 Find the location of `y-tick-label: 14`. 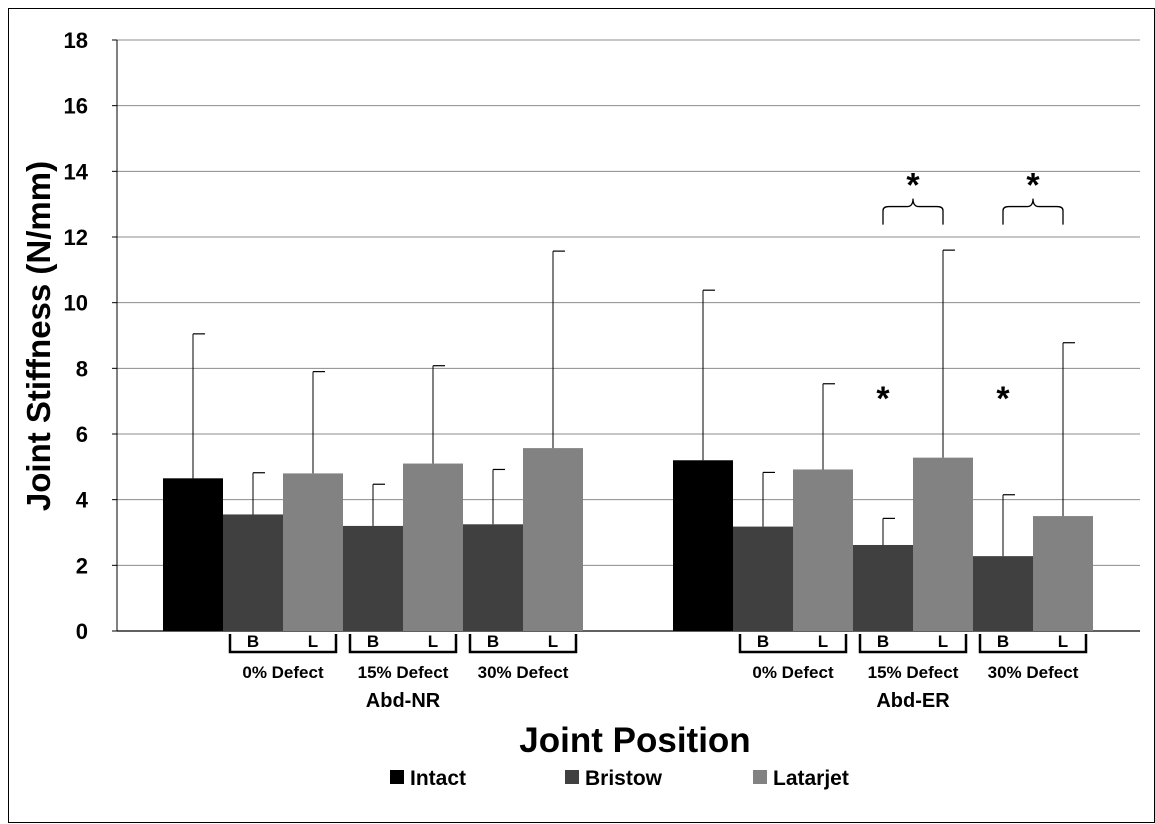

y-tick-label: 14 is located at coordinates (76, 171).